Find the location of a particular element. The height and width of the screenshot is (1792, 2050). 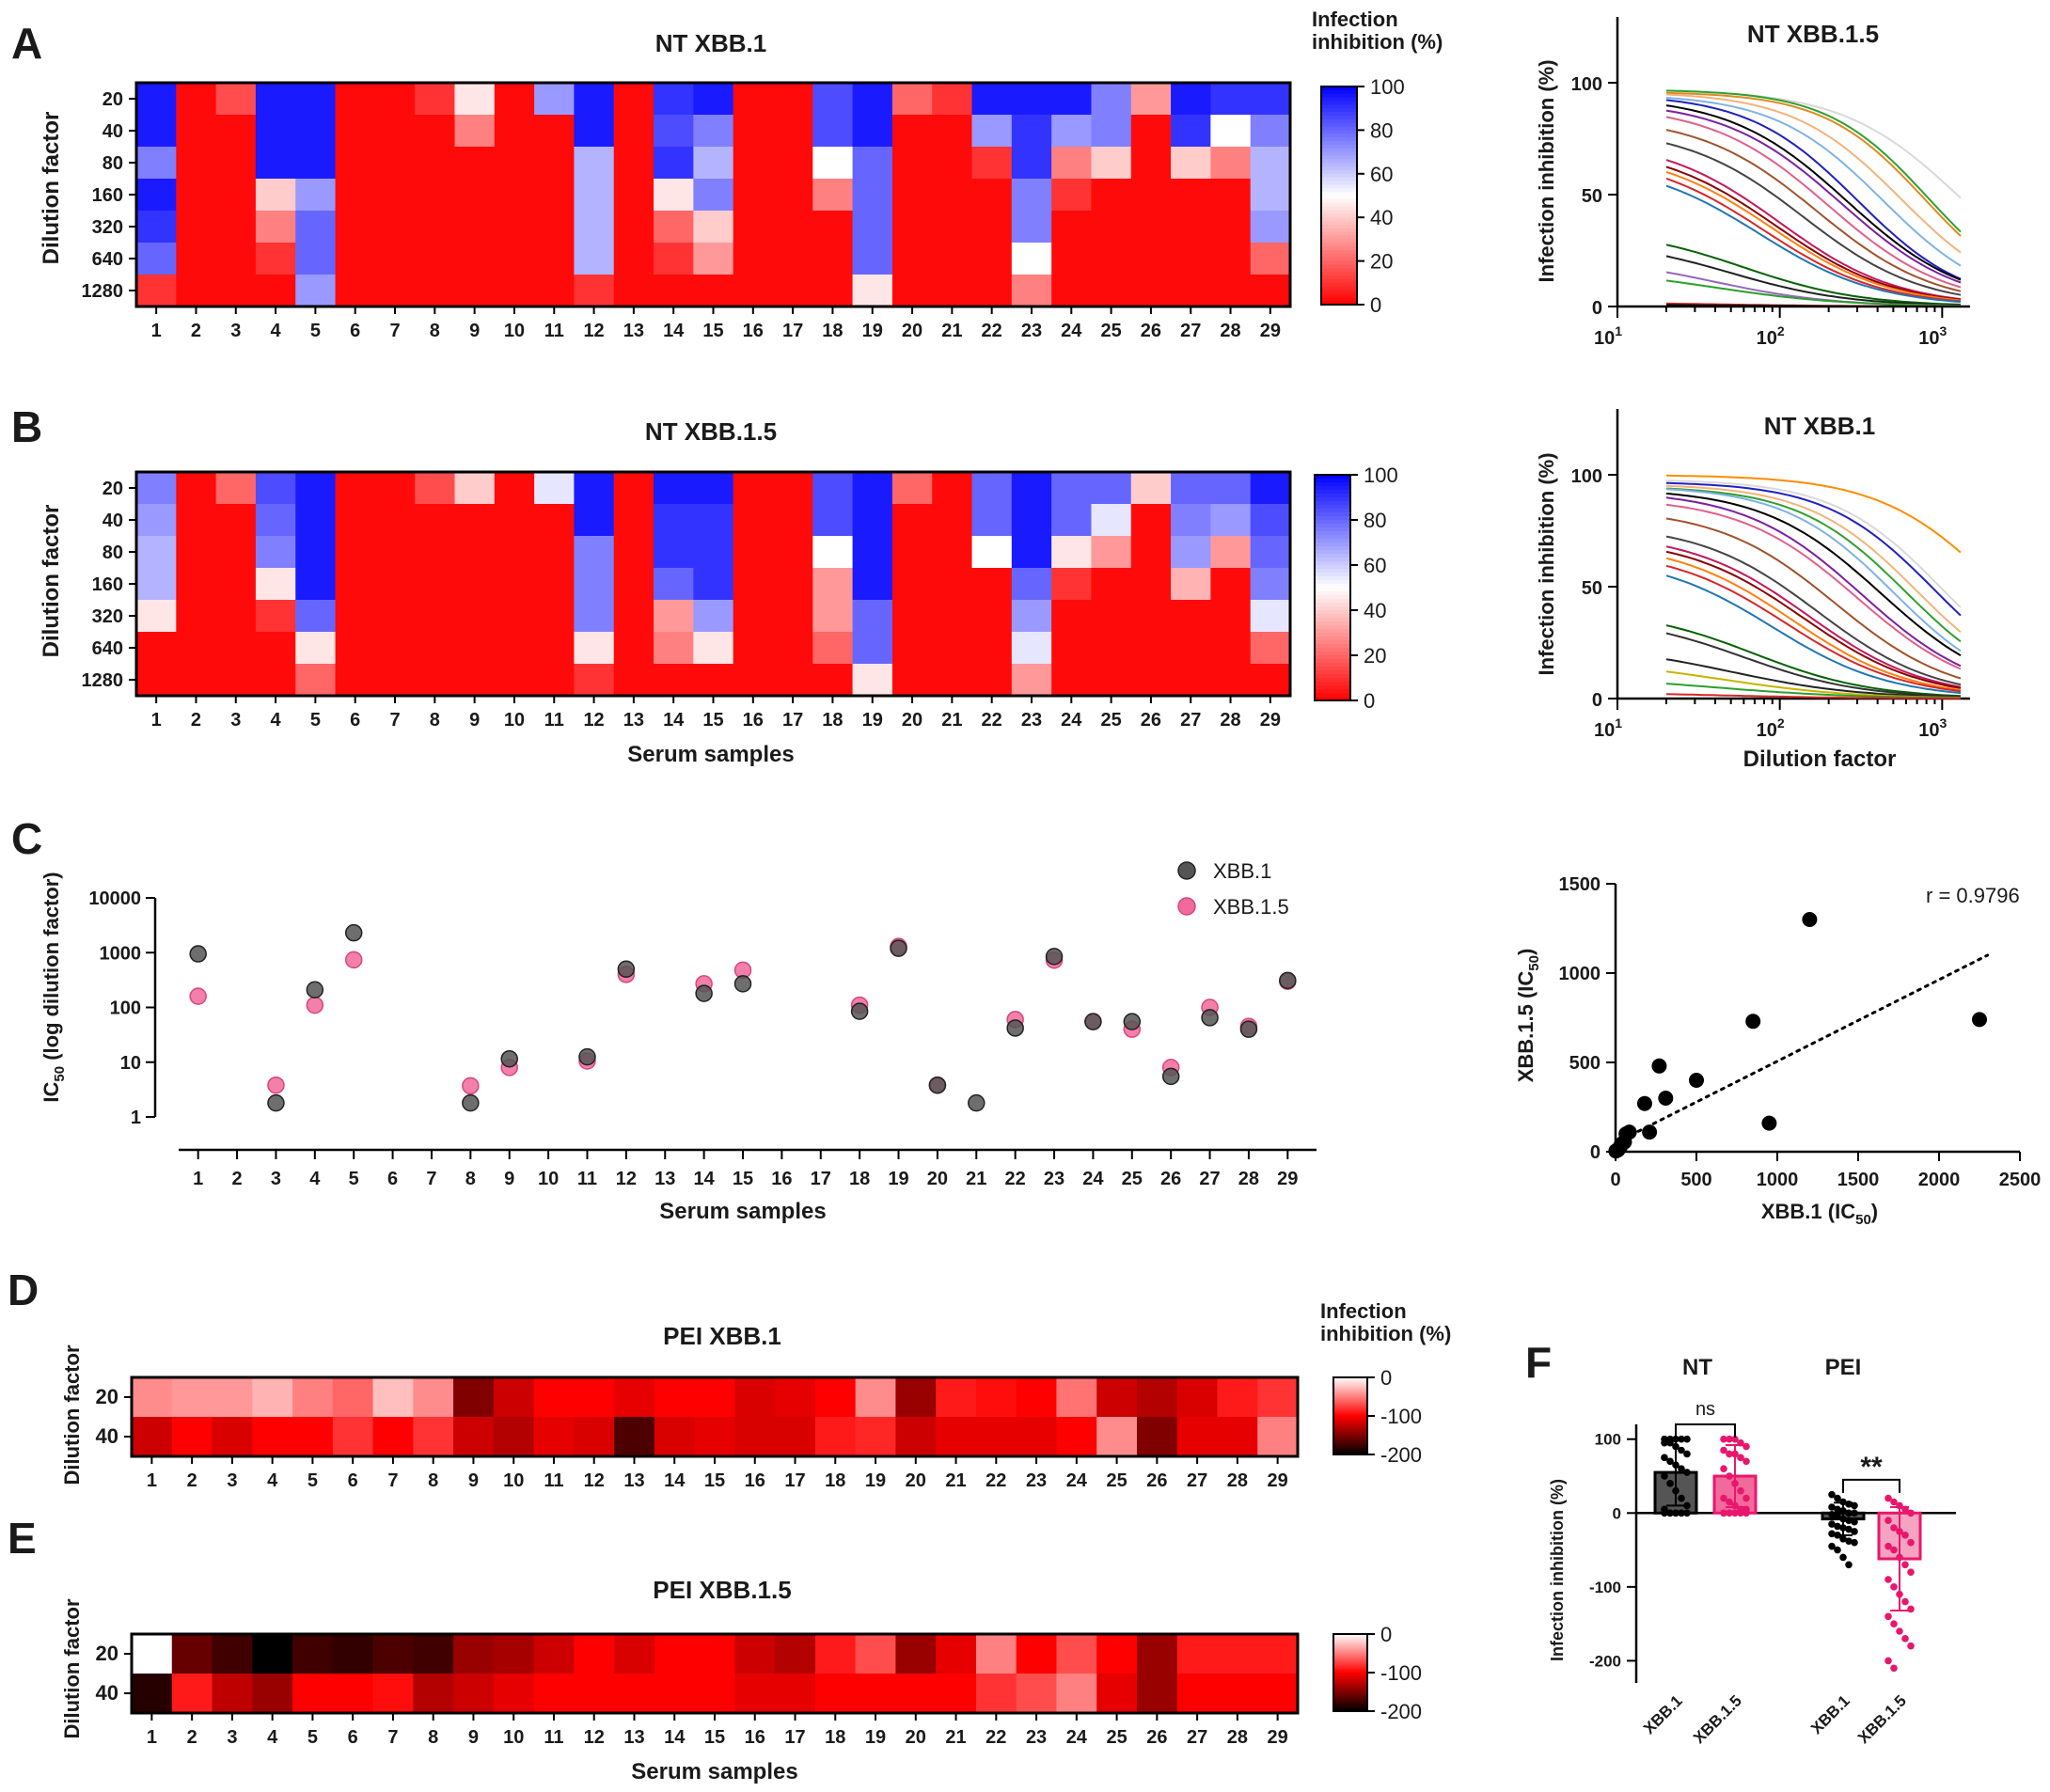

panel-letter-a: A is located at coordinates (27, 43).